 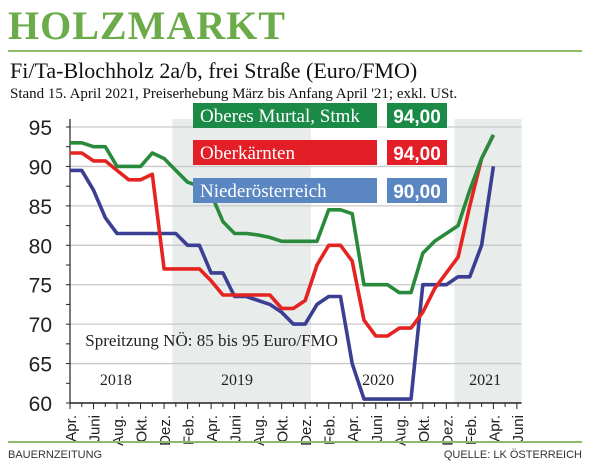 What do you see at coordinates (40, 167) in the screenshot?
I see `y-tick-label: 90` at bounding box center [40, 167].